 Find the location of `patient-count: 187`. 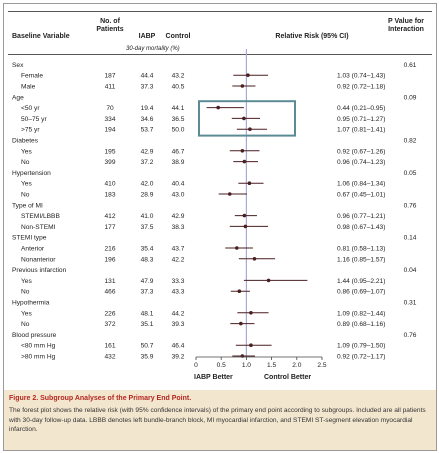

patient-count: 187 is located at coordinates (109, 76).